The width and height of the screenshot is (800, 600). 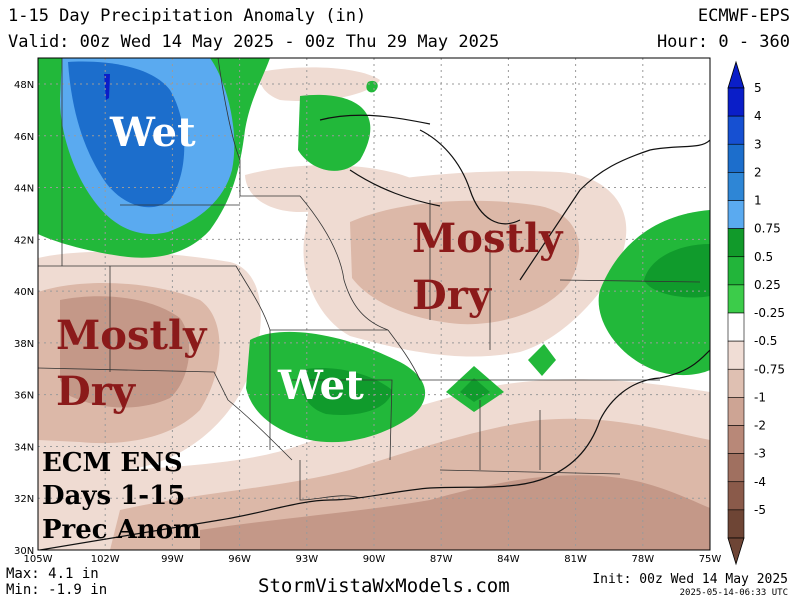 I want to click on lat-label: 36N, so click(x=24, y=396).